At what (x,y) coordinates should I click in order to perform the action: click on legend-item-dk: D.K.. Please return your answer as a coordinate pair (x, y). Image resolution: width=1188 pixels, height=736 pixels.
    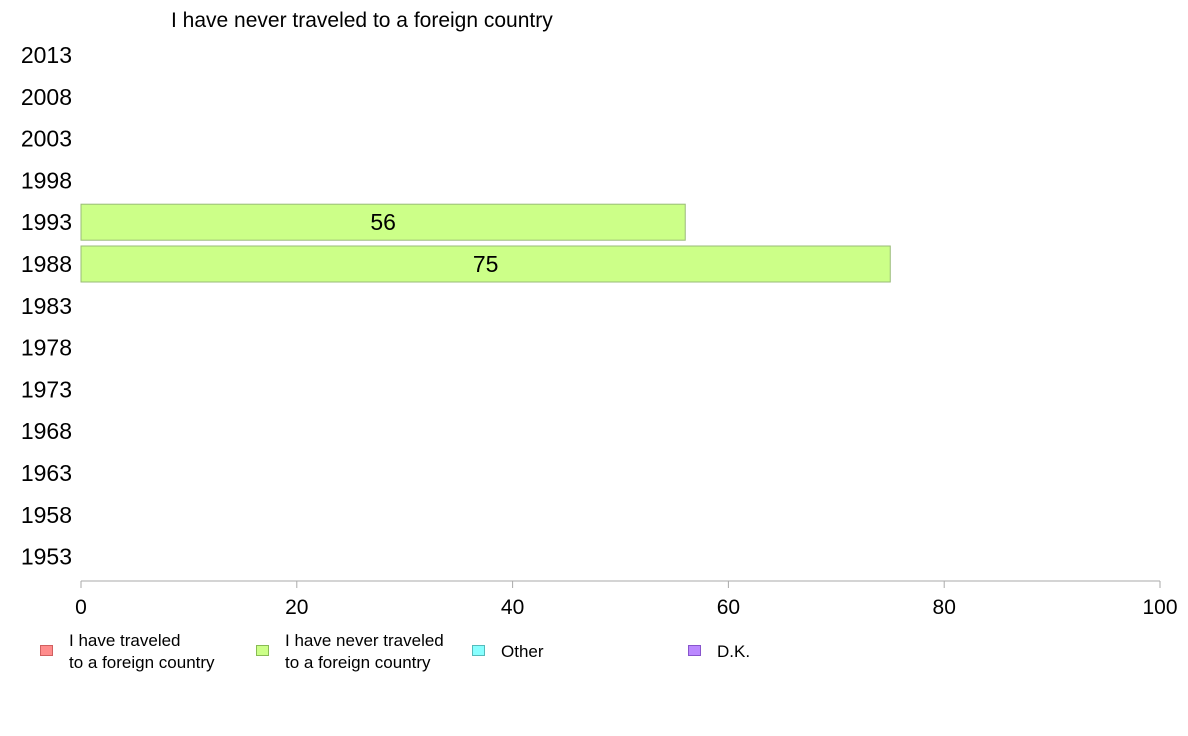
    Looking at the image, I should click on (719, 646).